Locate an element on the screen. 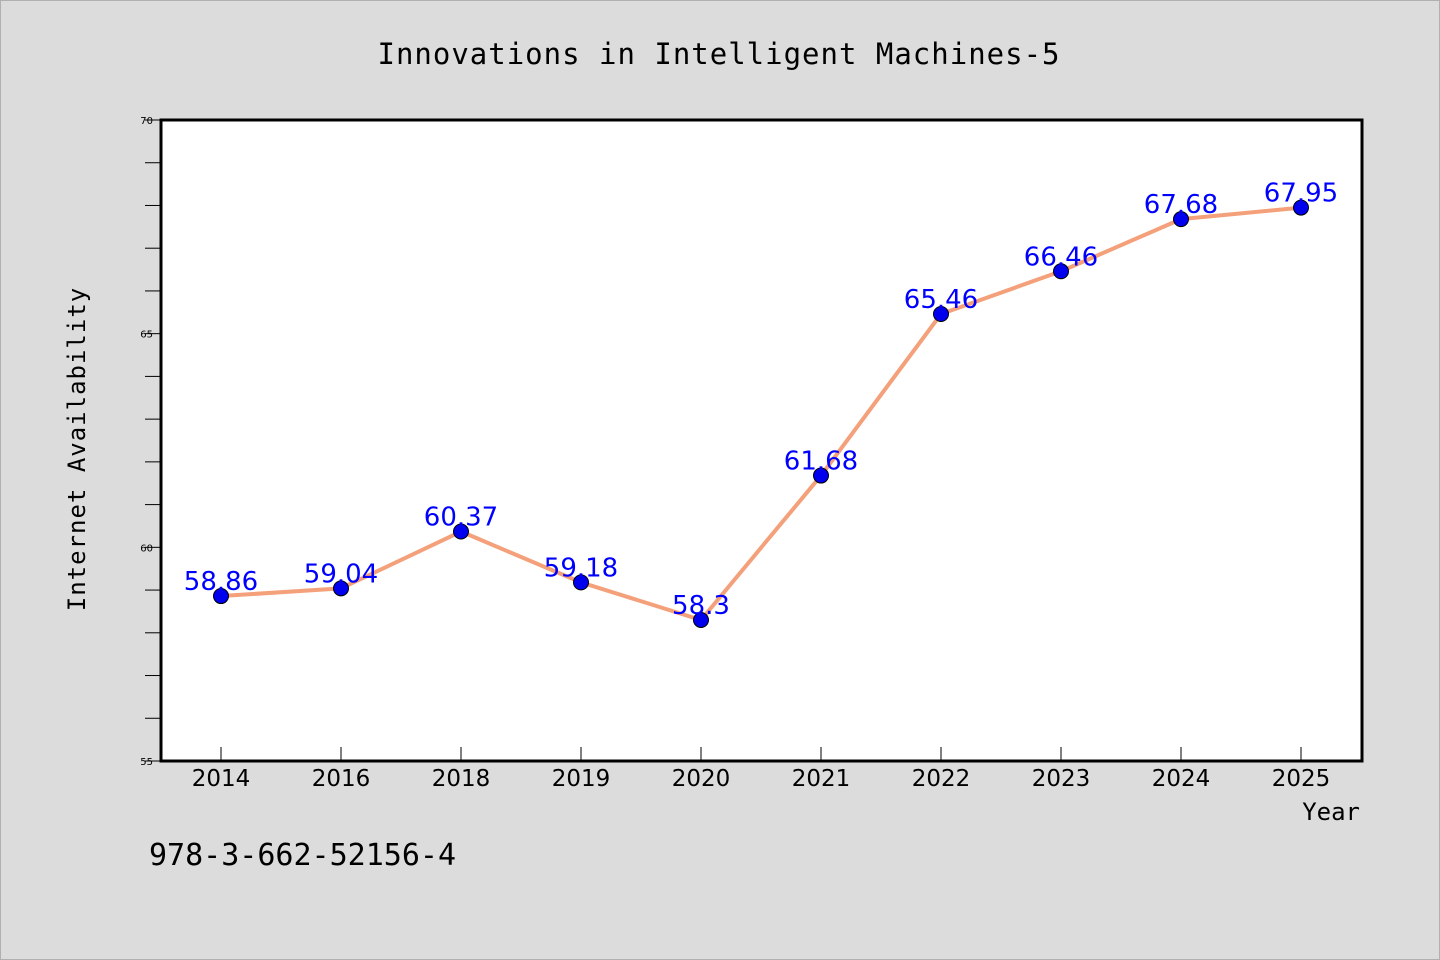 This screenshot has height=960, width=1440. data-label: 67.68 is located at coordinates (1181, 205).